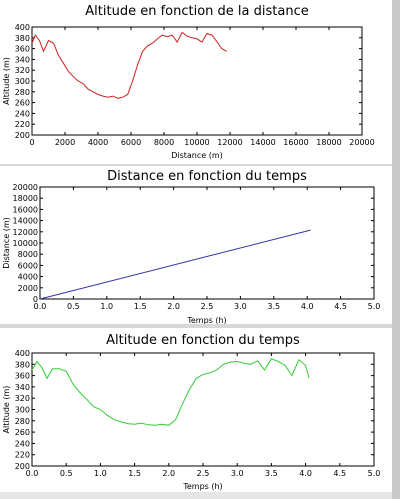  Describe the element at coordinates (6, 243) in the screenshot. I see `y-axis-label: Distance (m)` at that location.